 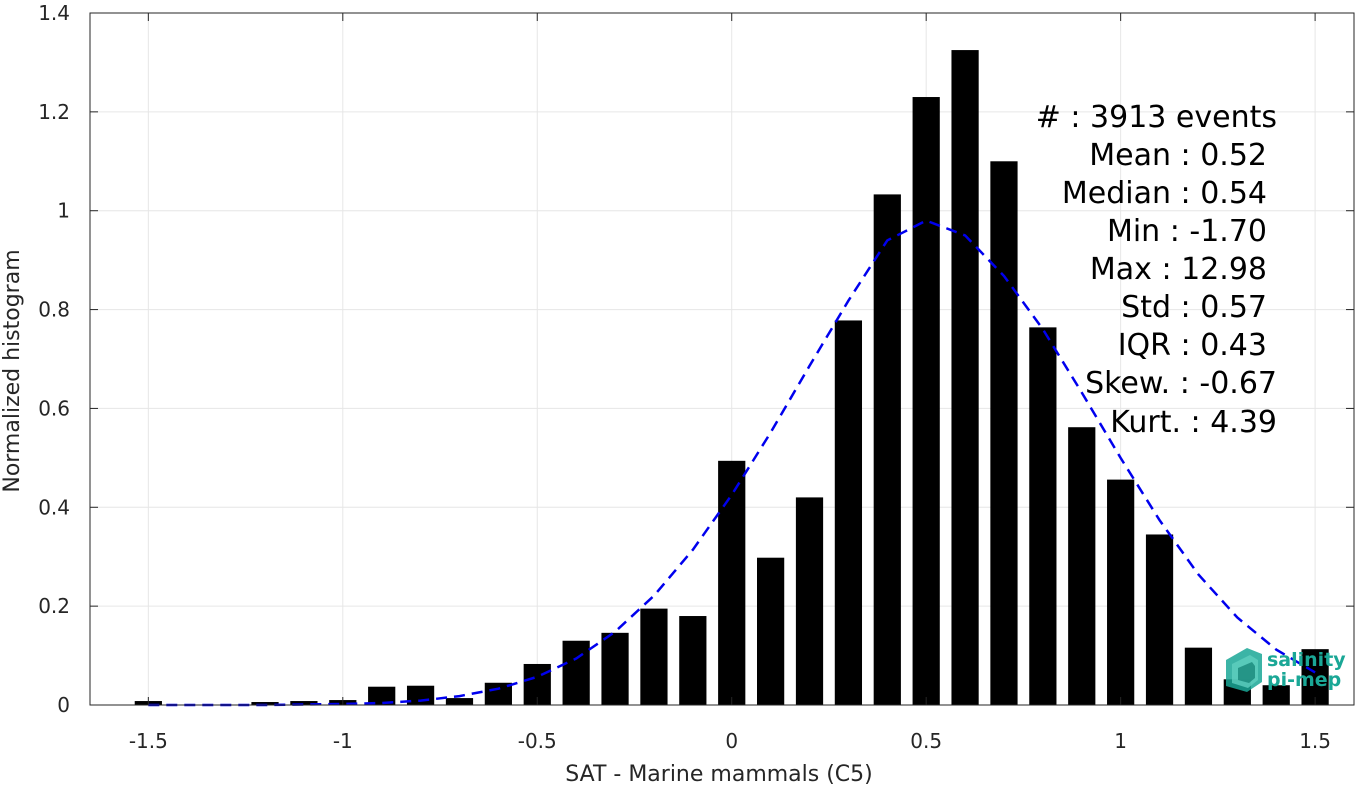 I want to click on stat-max: Max : 12.98, so click(x=1178, y=269).